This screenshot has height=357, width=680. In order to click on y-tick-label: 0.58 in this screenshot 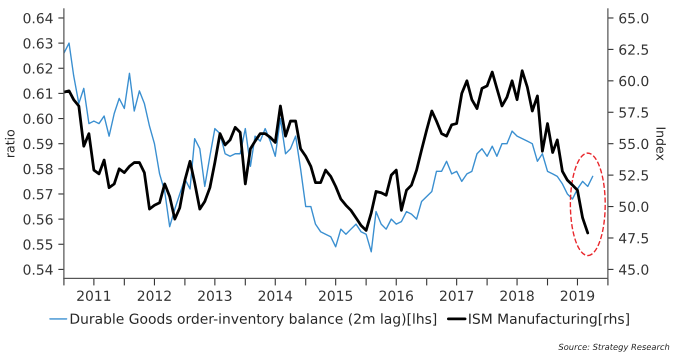, I will do `click(38, 169)`.